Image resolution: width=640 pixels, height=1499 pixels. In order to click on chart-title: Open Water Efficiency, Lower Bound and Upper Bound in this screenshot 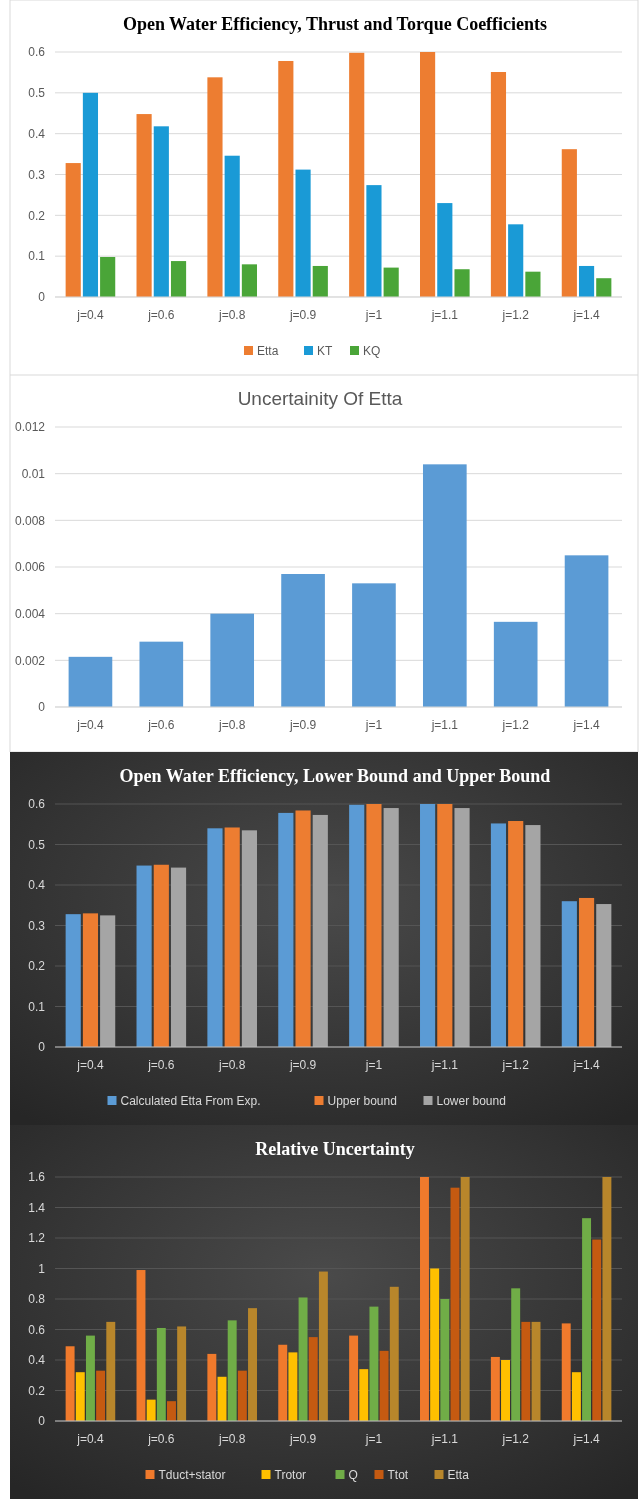, I will do `click(335, 776)`.